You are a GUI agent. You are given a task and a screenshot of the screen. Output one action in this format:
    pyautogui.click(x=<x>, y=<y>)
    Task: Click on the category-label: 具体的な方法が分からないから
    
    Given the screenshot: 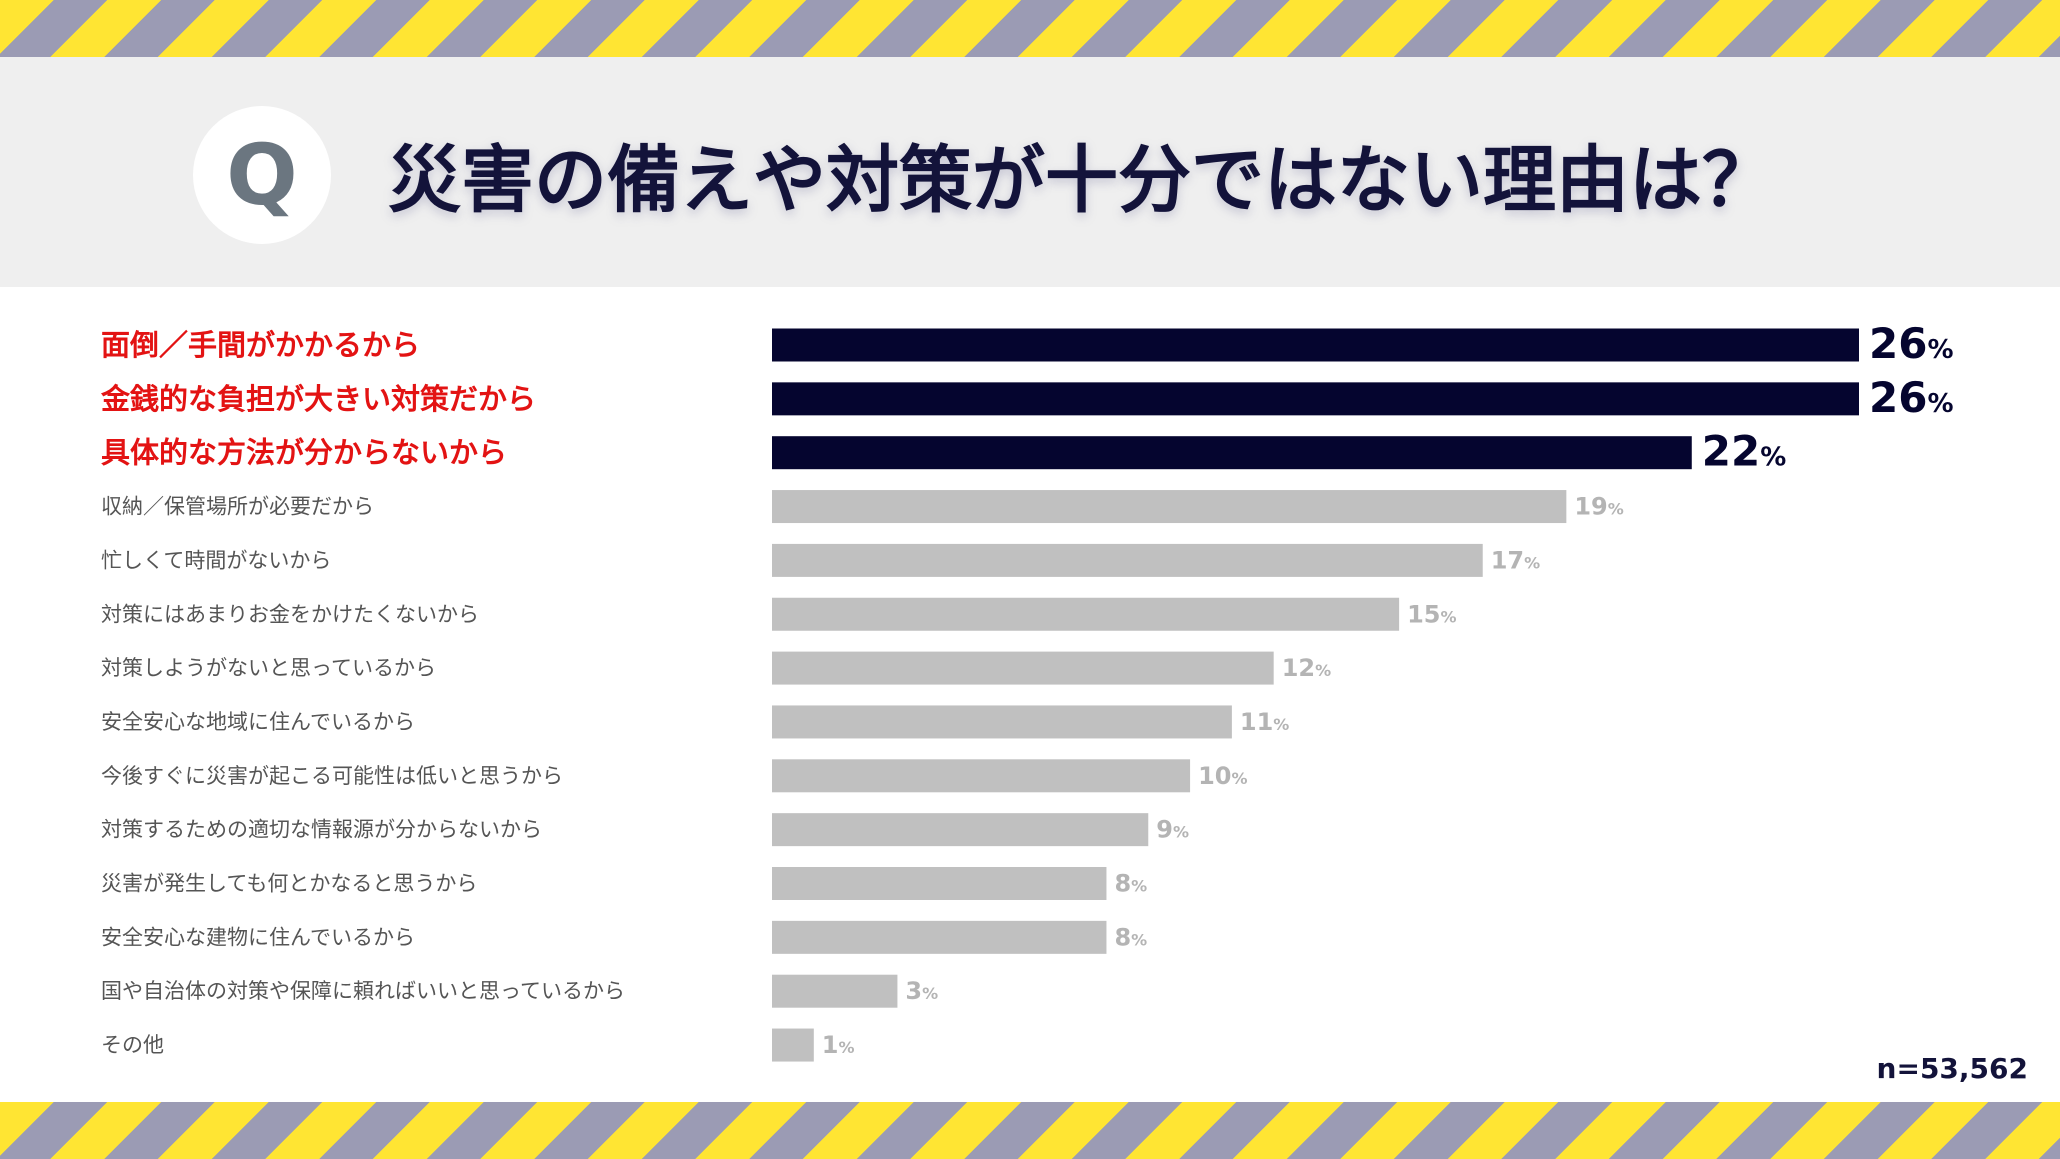 What is the action you would take?
    pyautogui.click(x=304, y=453)
    